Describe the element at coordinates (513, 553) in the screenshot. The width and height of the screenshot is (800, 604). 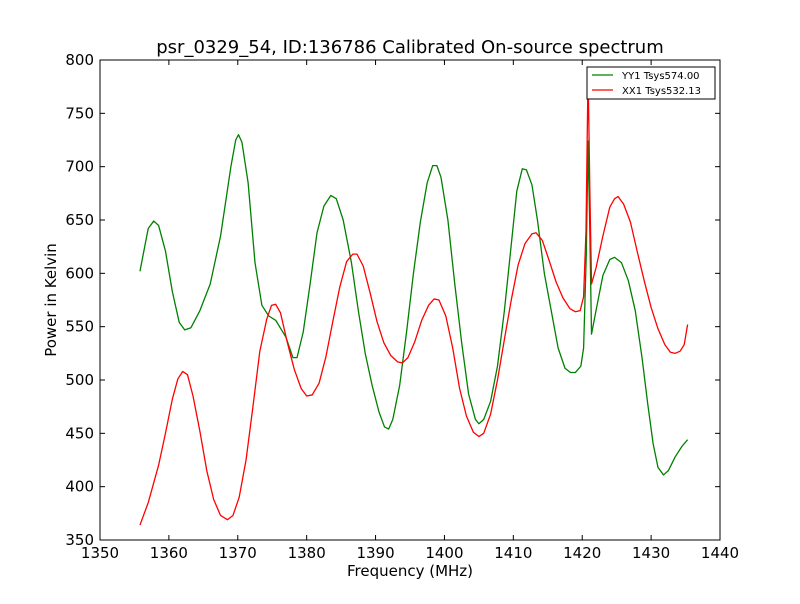
I see `x-tick-label: 1410` at that location.